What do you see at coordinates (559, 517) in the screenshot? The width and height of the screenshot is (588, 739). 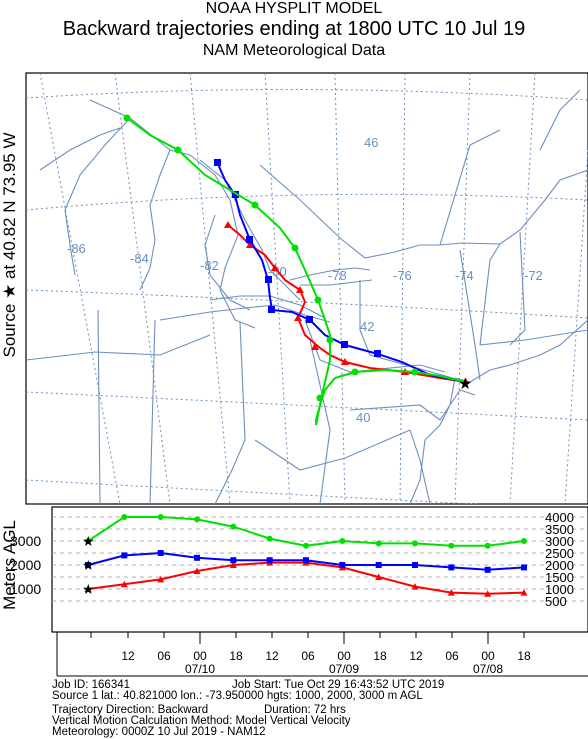 I see `right-tick-label: 4000` at bounding box center [559, 517].